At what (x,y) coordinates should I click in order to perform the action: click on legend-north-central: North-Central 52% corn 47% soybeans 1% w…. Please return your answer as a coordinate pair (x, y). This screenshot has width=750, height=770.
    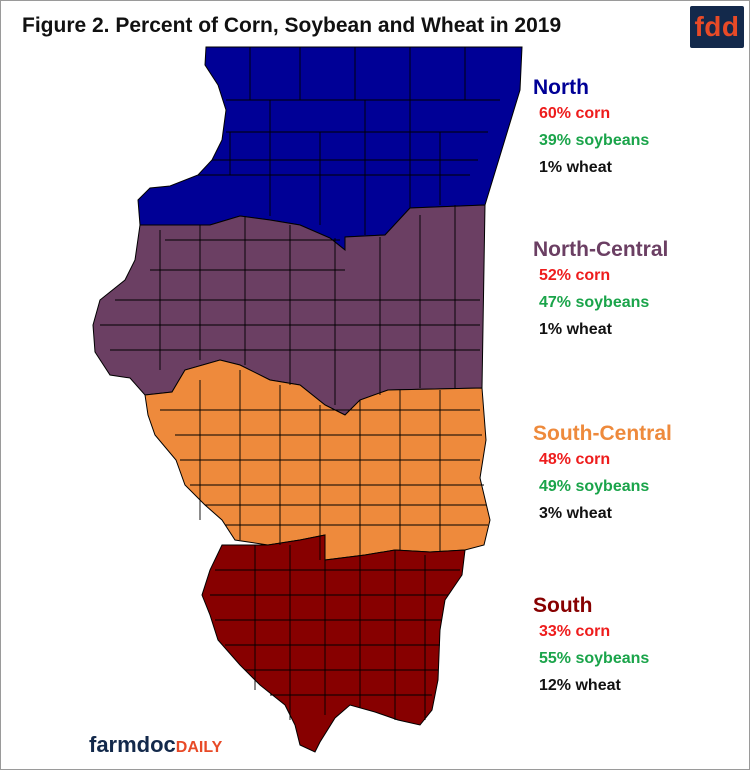
    Looking at the image, I should click on (600, 290).